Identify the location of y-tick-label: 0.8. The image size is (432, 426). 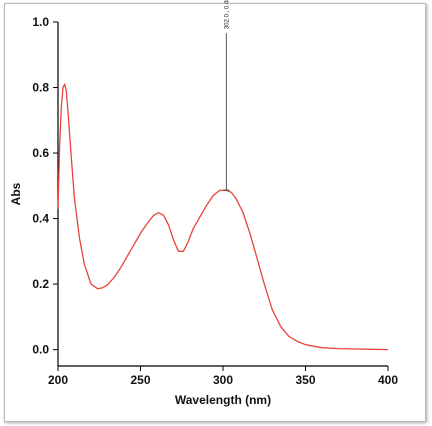
(40, 88).